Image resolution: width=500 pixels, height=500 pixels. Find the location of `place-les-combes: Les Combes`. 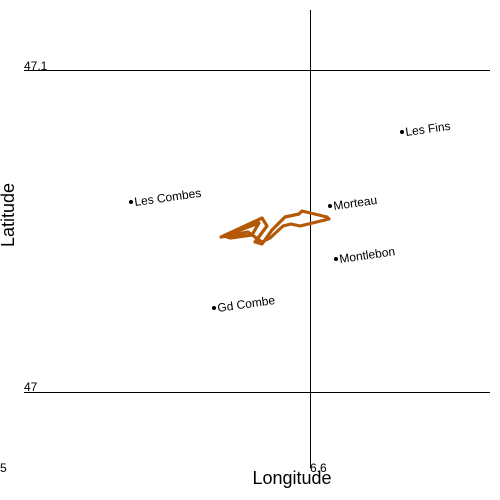

place-les-combes: Les Combes is located at coordinates (165, 197).